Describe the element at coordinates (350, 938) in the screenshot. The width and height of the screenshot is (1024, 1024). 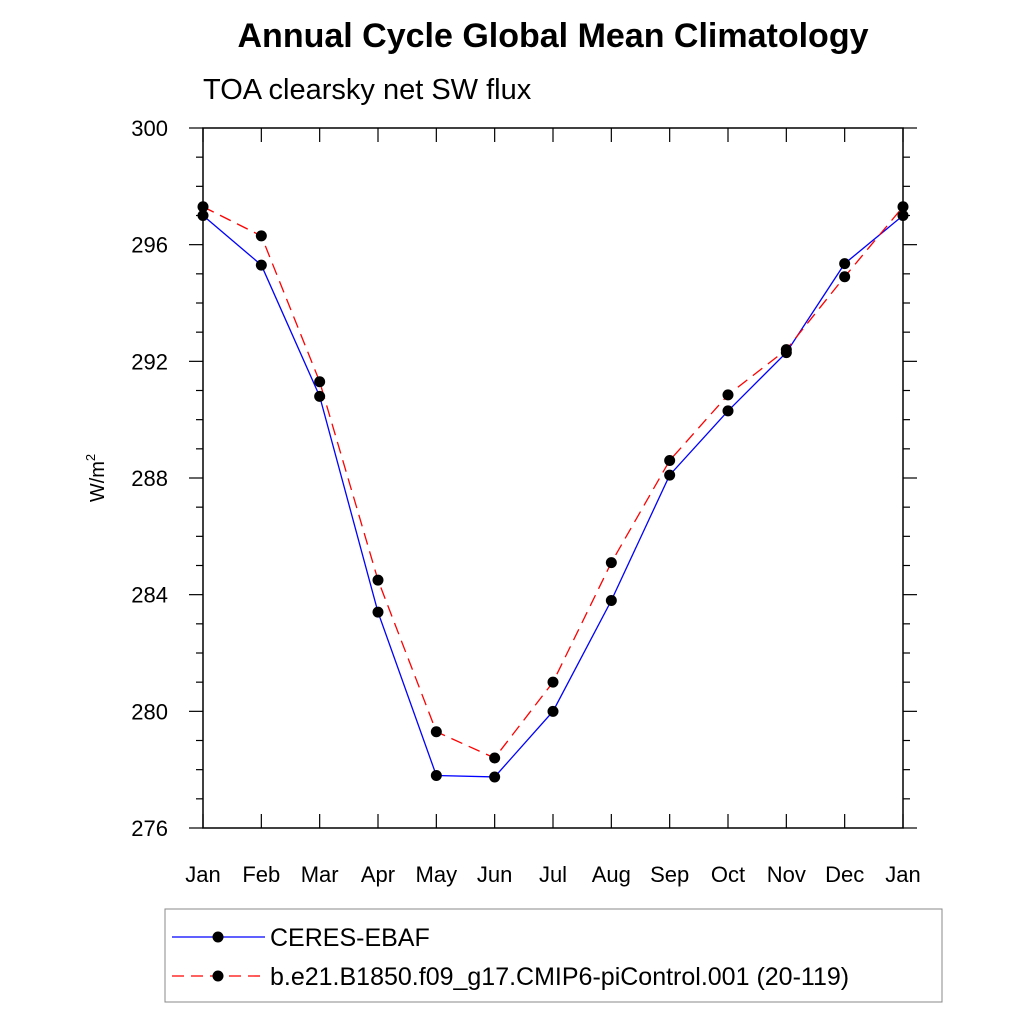
I see `legend-label-1: CERES-EBAF` at that location.